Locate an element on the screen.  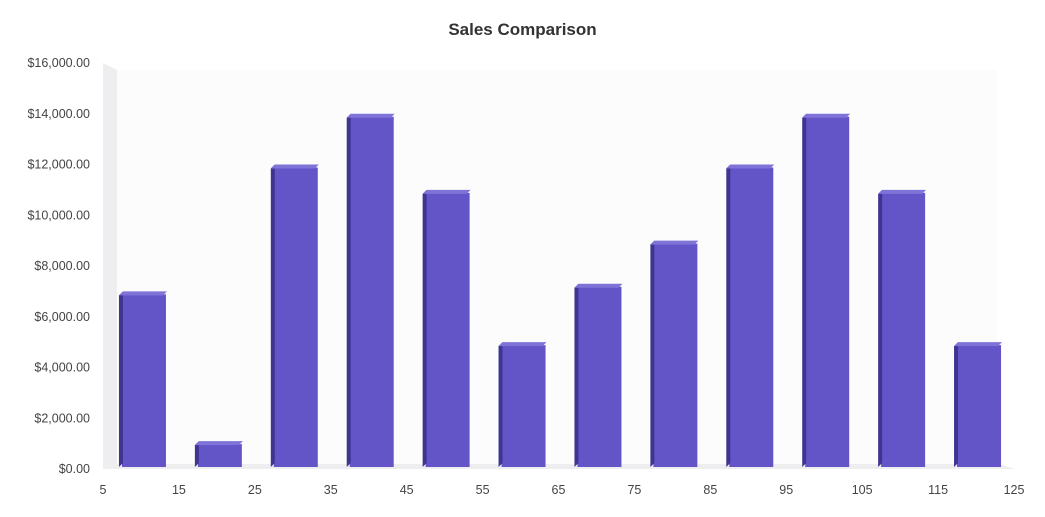
y-tick-label: $16,000.00 is located at coordinates (58, 63).